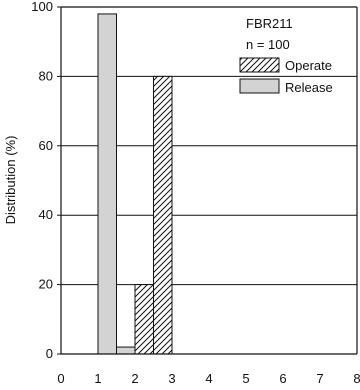  Describe the element at coordinates (309, 87) in the screenshot. I see `legend-label-release: Release` at that location.